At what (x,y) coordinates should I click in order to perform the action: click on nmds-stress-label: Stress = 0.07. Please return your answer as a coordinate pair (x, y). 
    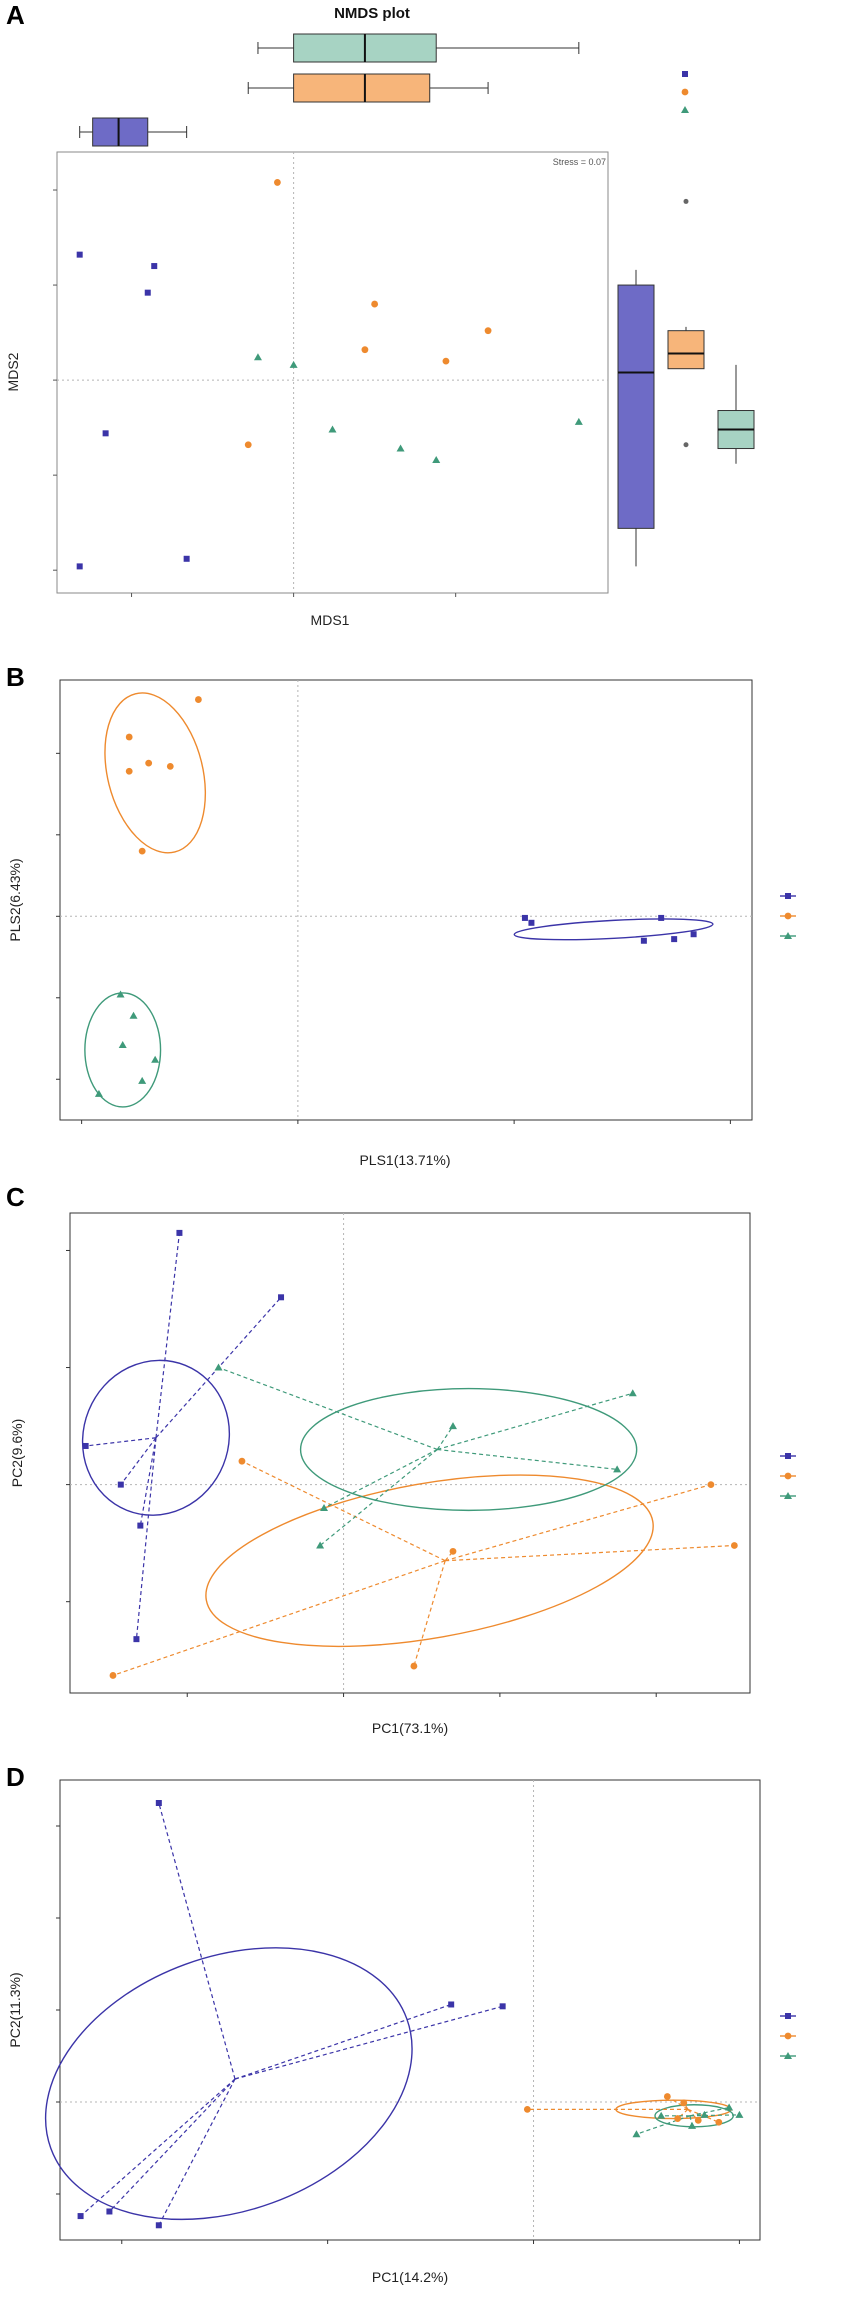
    Looking at the image, I should click on (579, 162).